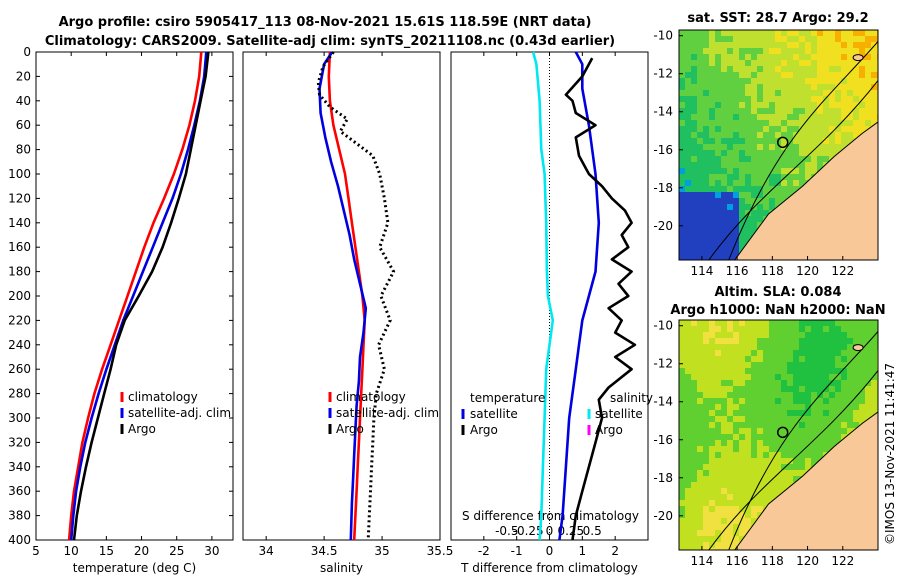 This screenshot has width=900, height=580. I want to click on y-tick-label: 0, so click(27, 52).